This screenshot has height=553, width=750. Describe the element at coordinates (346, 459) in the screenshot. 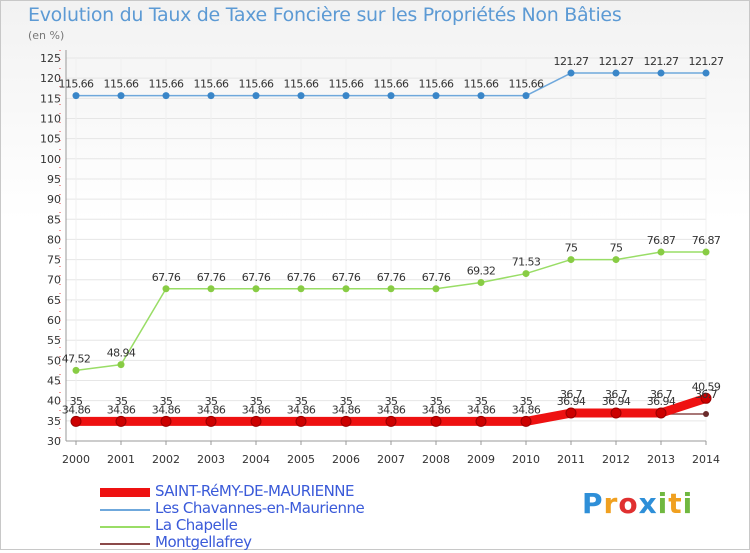

I see `x-tick-label: 2006` at that location.